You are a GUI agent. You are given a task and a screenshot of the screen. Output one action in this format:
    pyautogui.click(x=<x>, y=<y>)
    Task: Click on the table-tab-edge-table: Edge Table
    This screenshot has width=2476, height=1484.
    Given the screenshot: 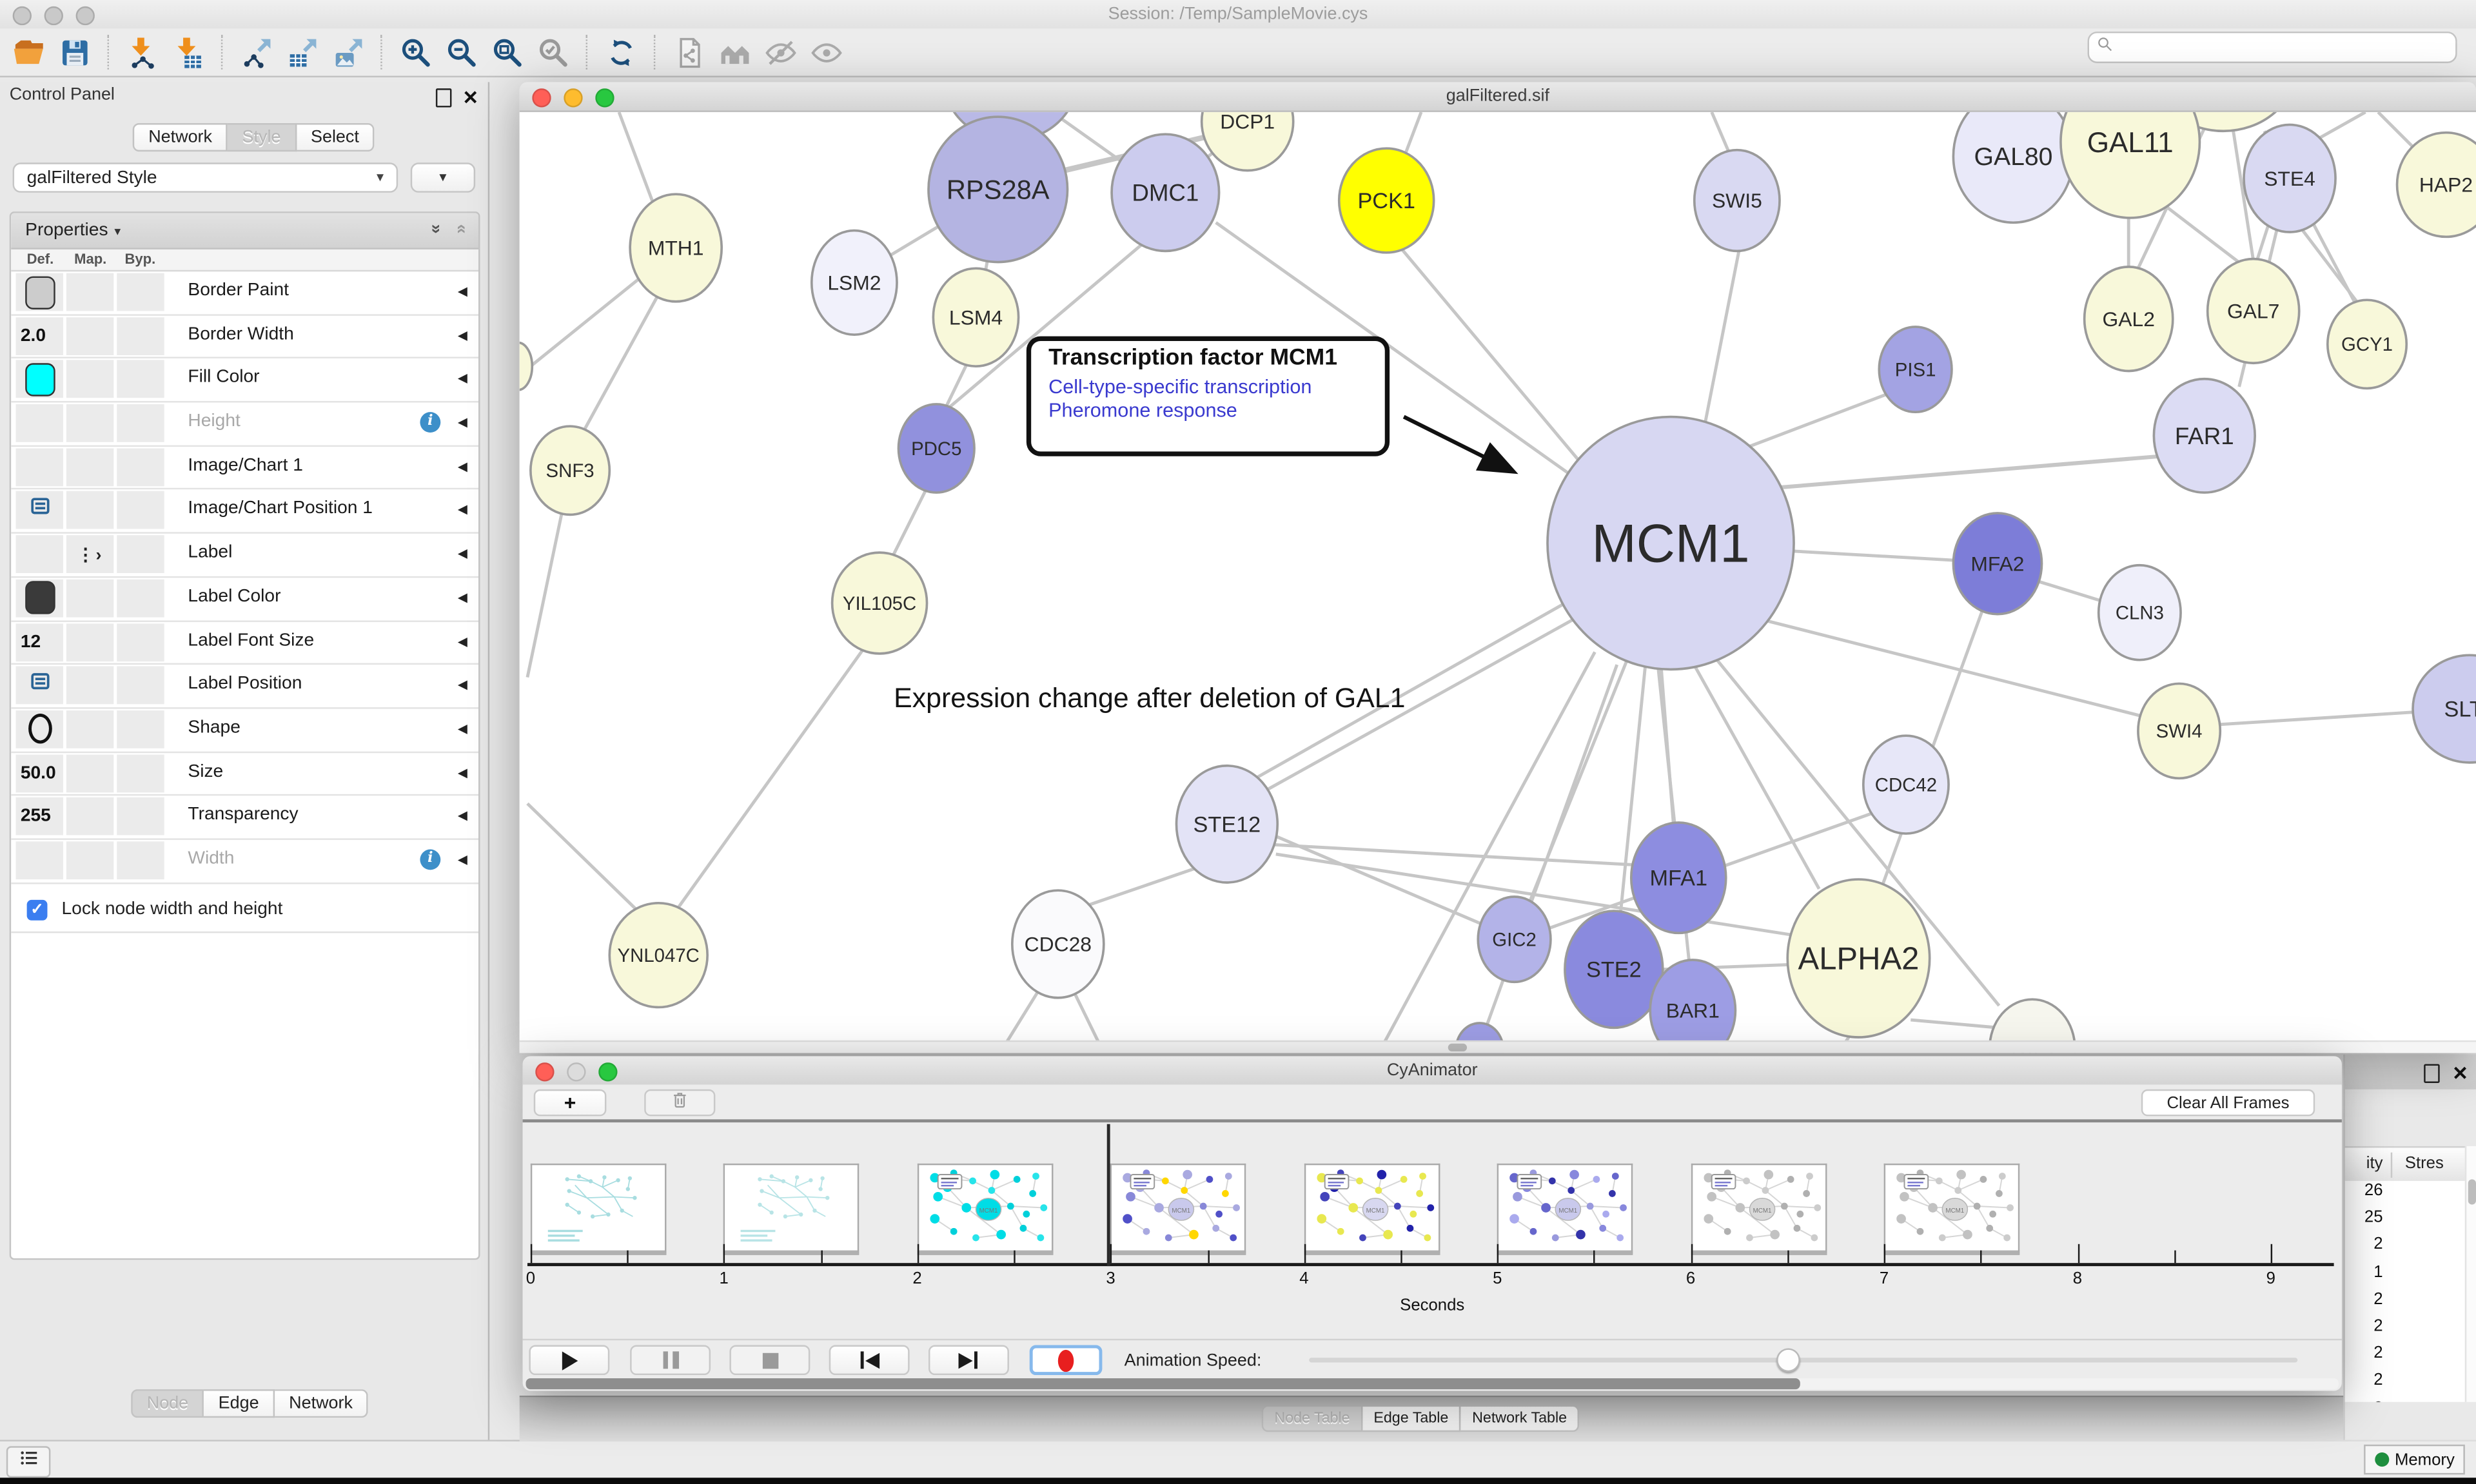 What is the action you would take?
    pyautogui.click(x=1411, y=1418)
    